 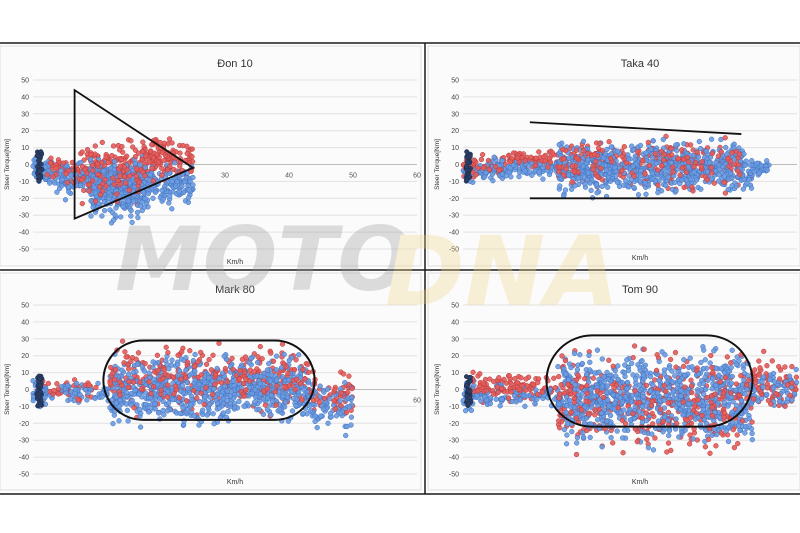 What do you see at coordinates (25, 322) in the screenshot?
I see `y-tick-label: 40` at bounding box center [25, 322].